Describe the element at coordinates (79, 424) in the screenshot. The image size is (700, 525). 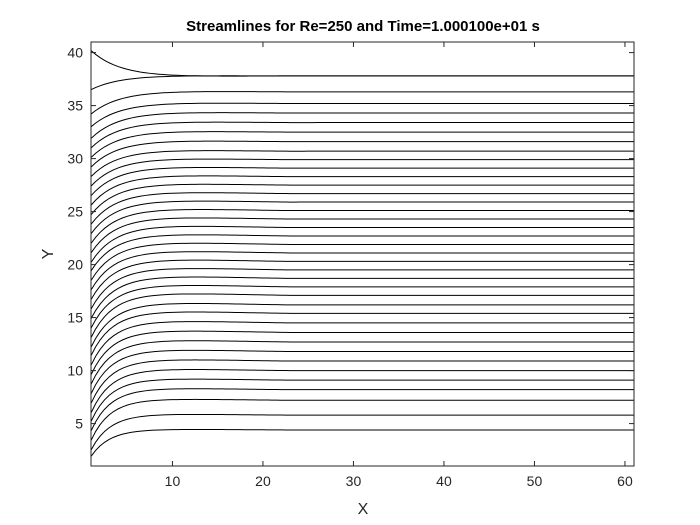
I see `y-tick-label: 5` at that location.